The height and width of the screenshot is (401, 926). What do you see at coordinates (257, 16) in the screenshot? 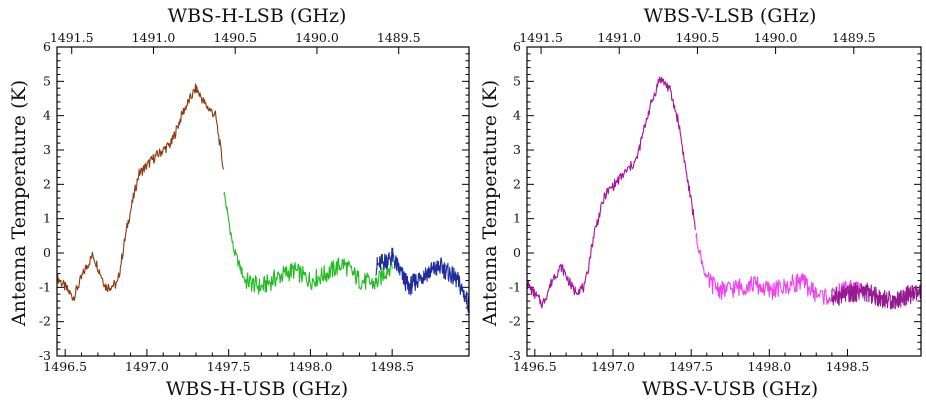
I see `x2-axis-title: WBS-H-LSB (GHz)` at bounding box center [257, 16].